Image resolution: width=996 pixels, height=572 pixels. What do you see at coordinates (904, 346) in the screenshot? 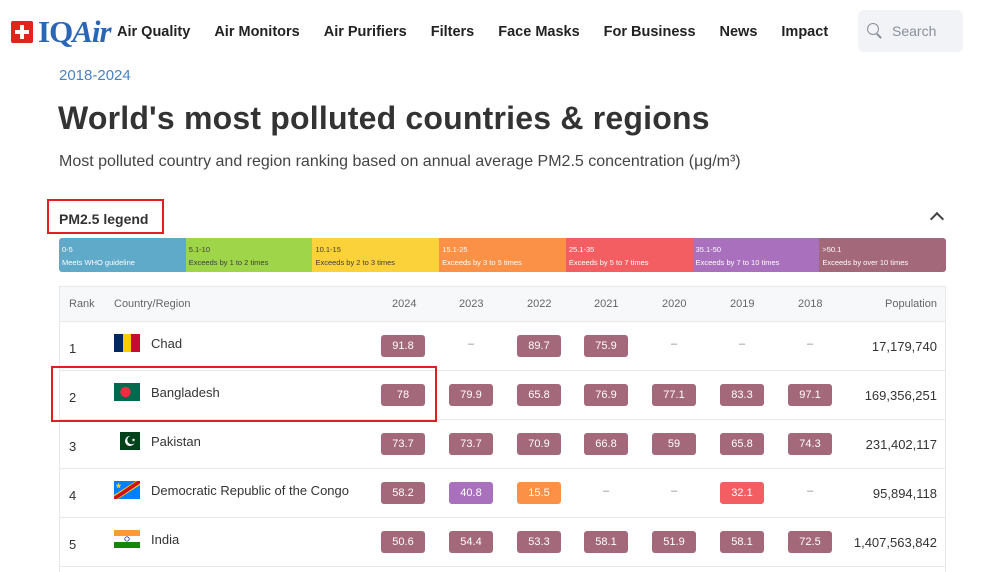
I see `population-cell: 17,179,740` at bounding box center [904, 346].